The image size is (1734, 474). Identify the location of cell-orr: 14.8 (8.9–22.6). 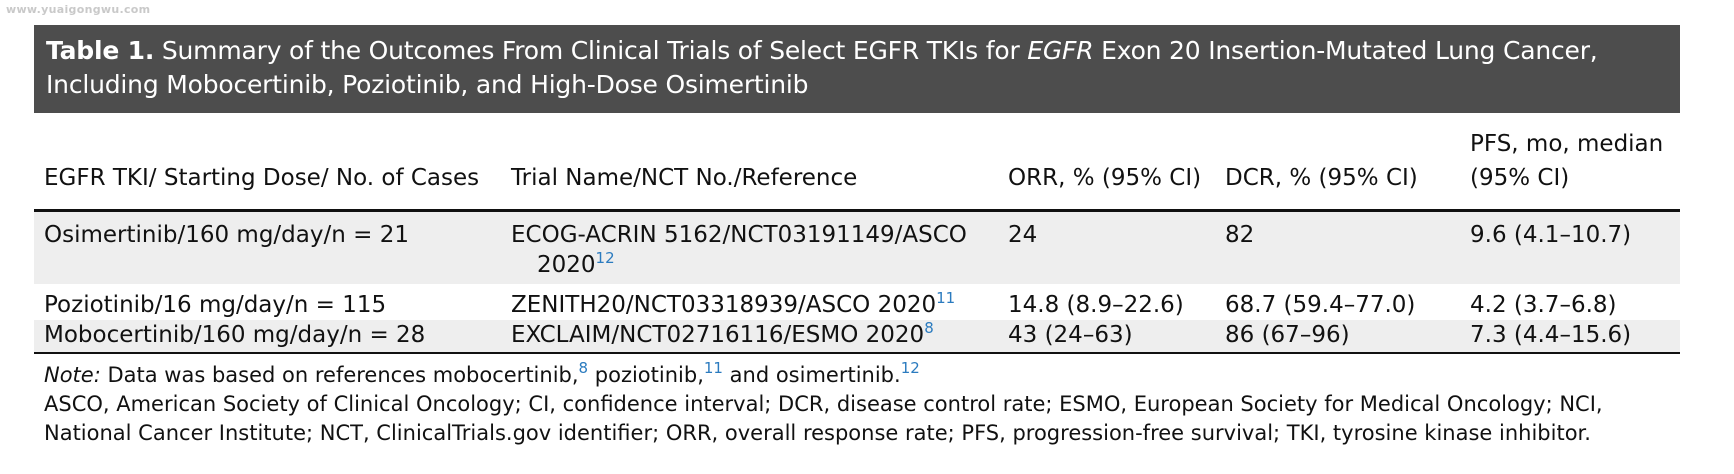
(1106, 302).